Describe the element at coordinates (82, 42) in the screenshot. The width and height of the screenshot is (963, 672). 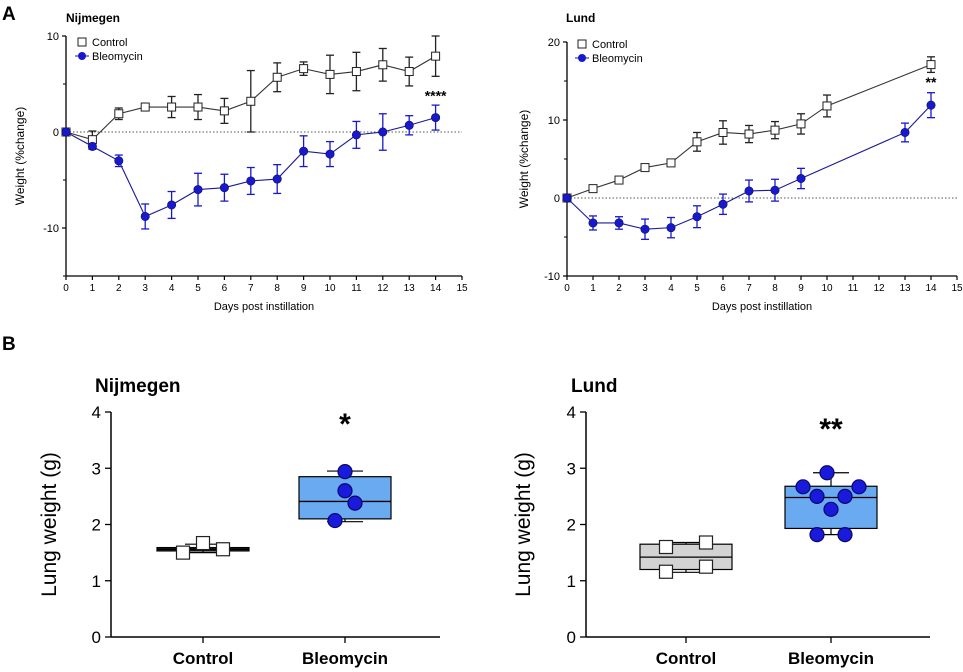
I see `legend-marker-control` at that location.